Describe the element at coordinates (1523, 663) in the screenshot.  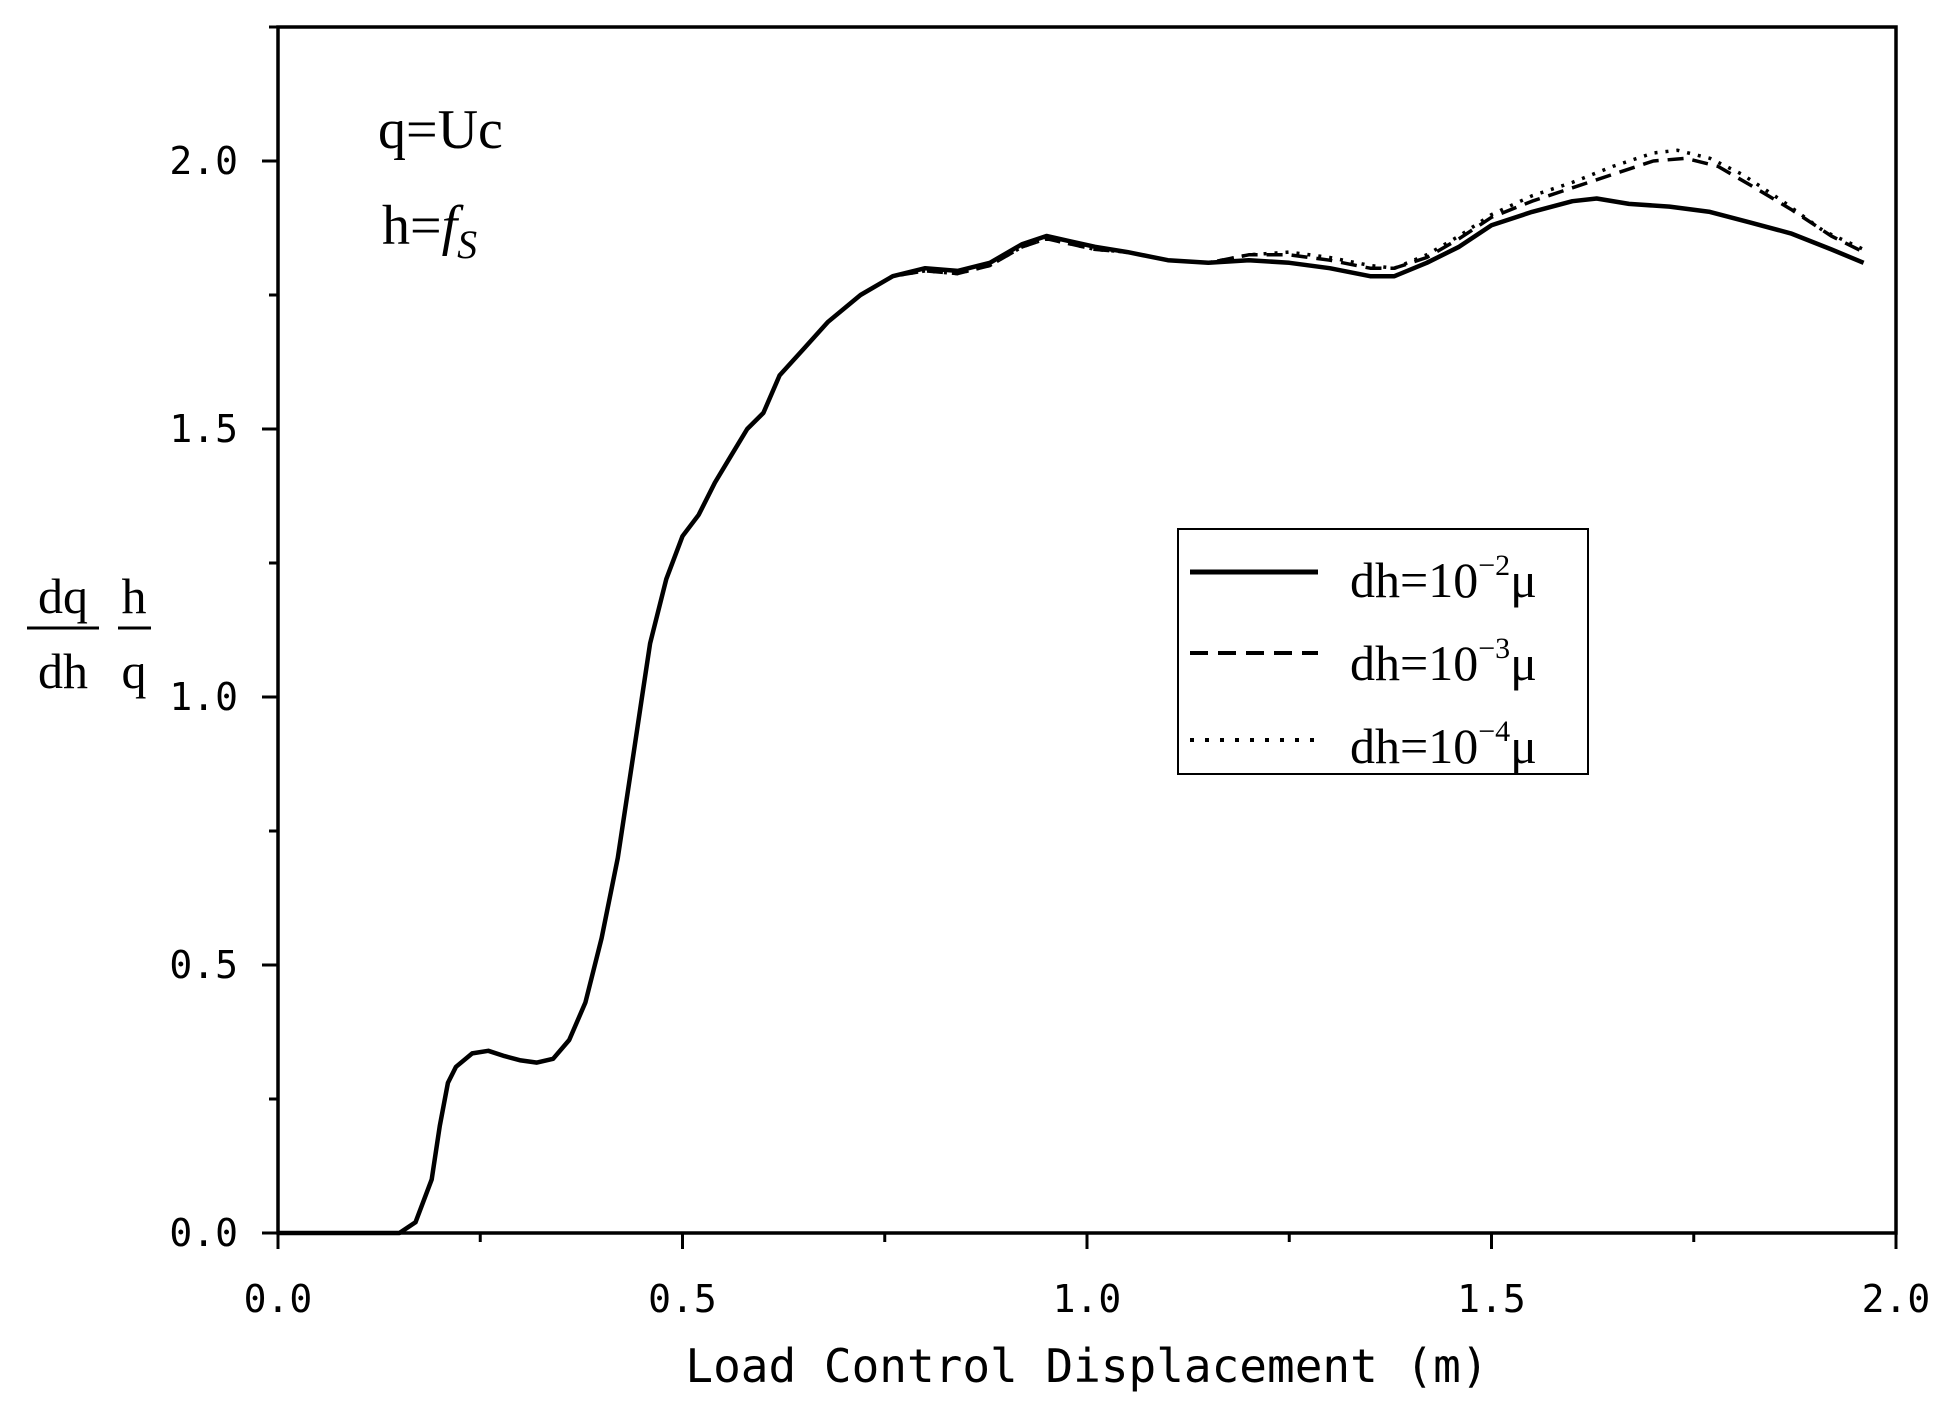
I see `legend-label-2-unit: μ` at that location.